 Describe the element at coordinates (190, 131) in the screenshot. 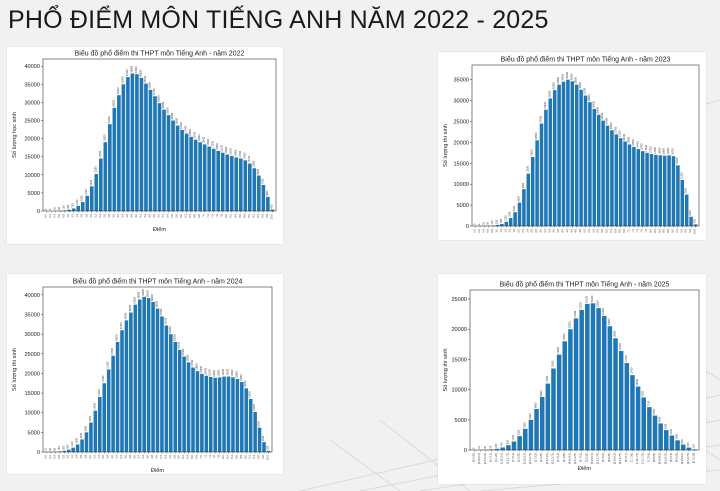

I see `bar-data-label: 20500` at that location.